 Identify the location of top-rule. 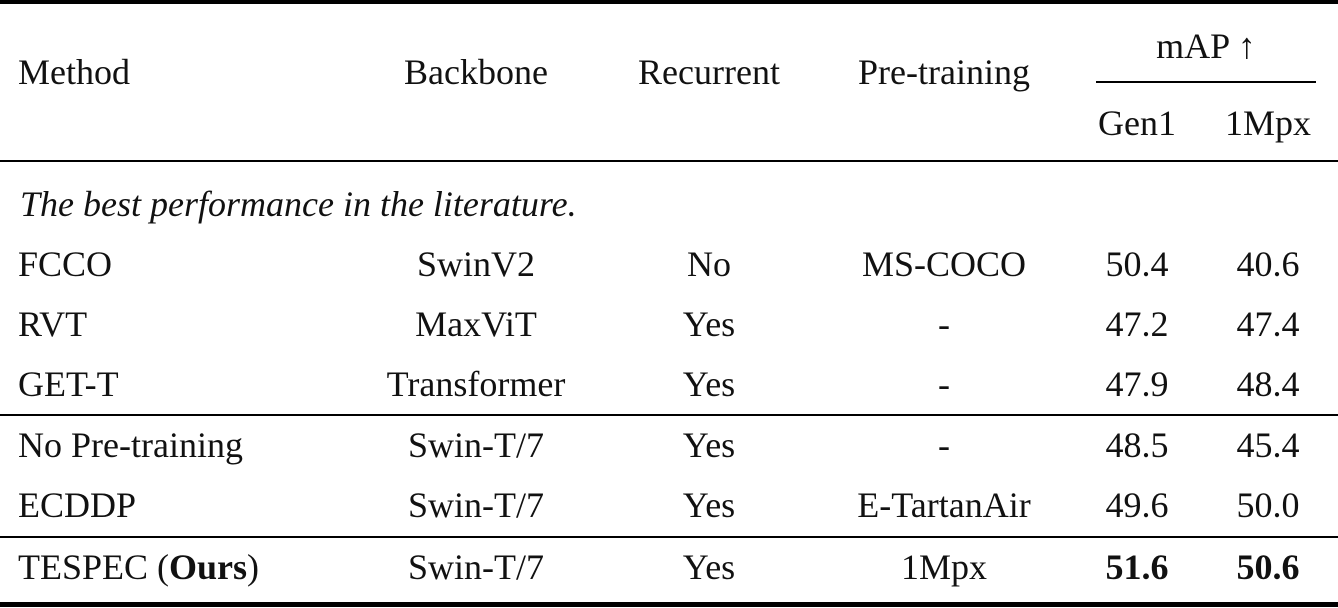
(669, 2).